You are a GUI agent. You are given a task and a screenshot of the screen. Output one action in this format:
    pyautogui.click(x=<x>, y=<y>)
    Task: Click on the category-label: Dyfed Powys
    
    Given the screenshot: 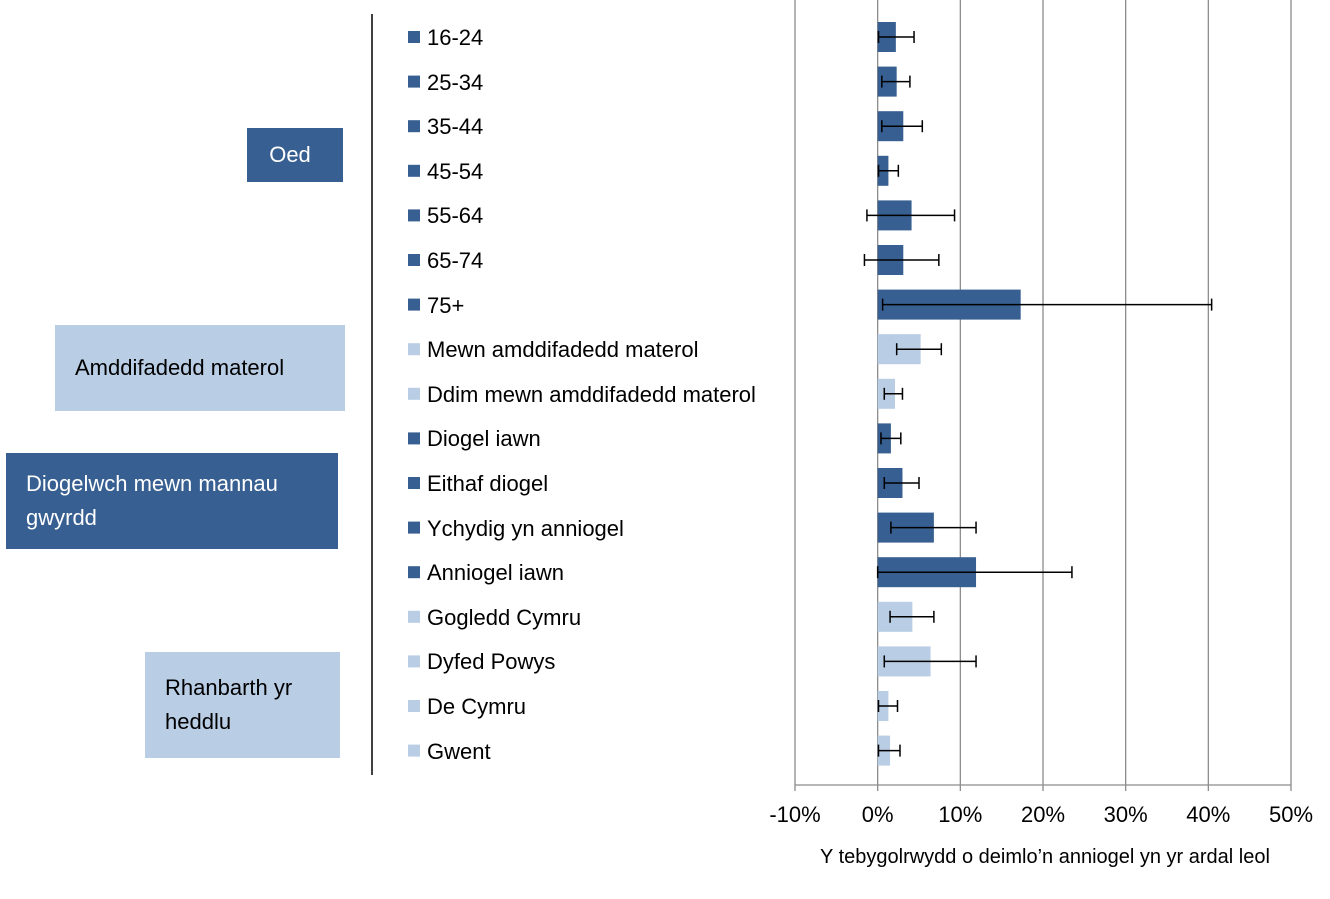 What is the action you would take?
    pyautogui.click(x=491, y=662)
    